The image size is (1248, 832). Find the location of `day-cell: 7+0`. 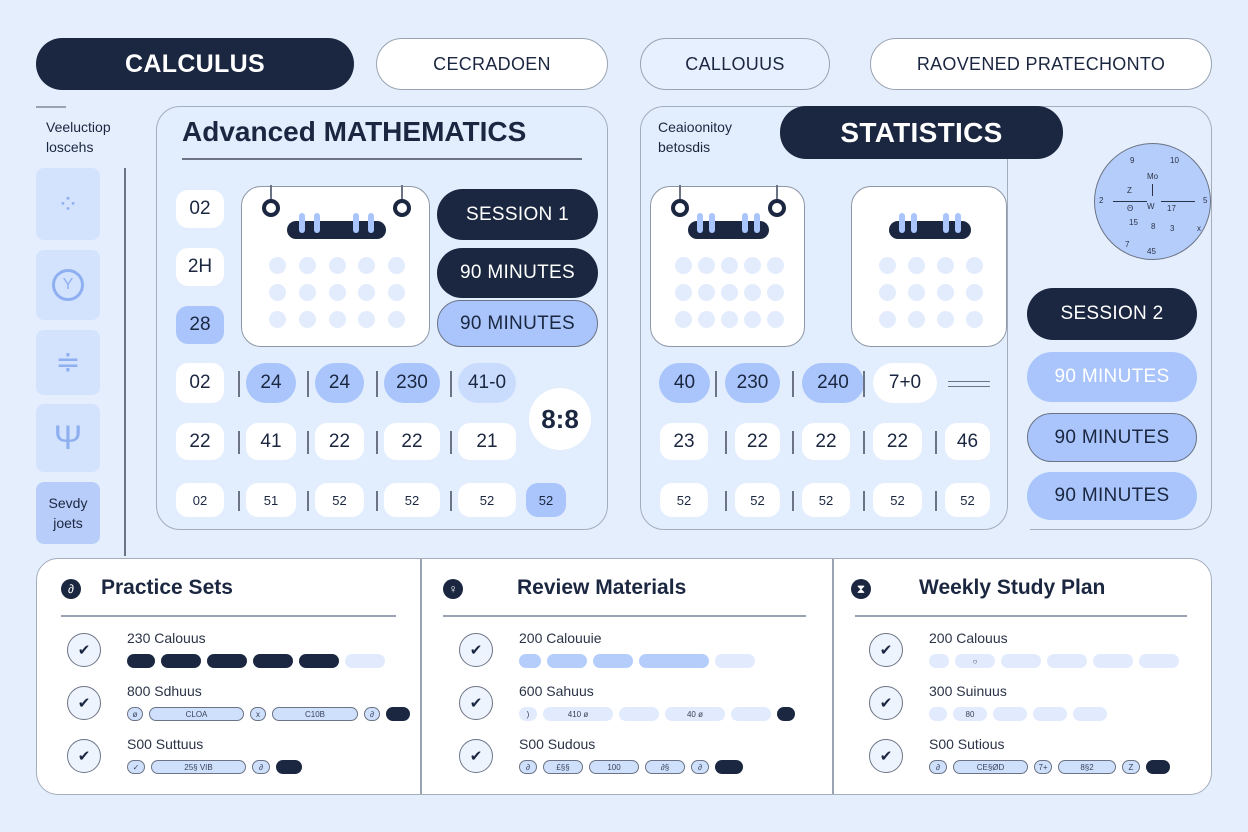

day-cell: 7+0 is located at coordinates (905, 383).